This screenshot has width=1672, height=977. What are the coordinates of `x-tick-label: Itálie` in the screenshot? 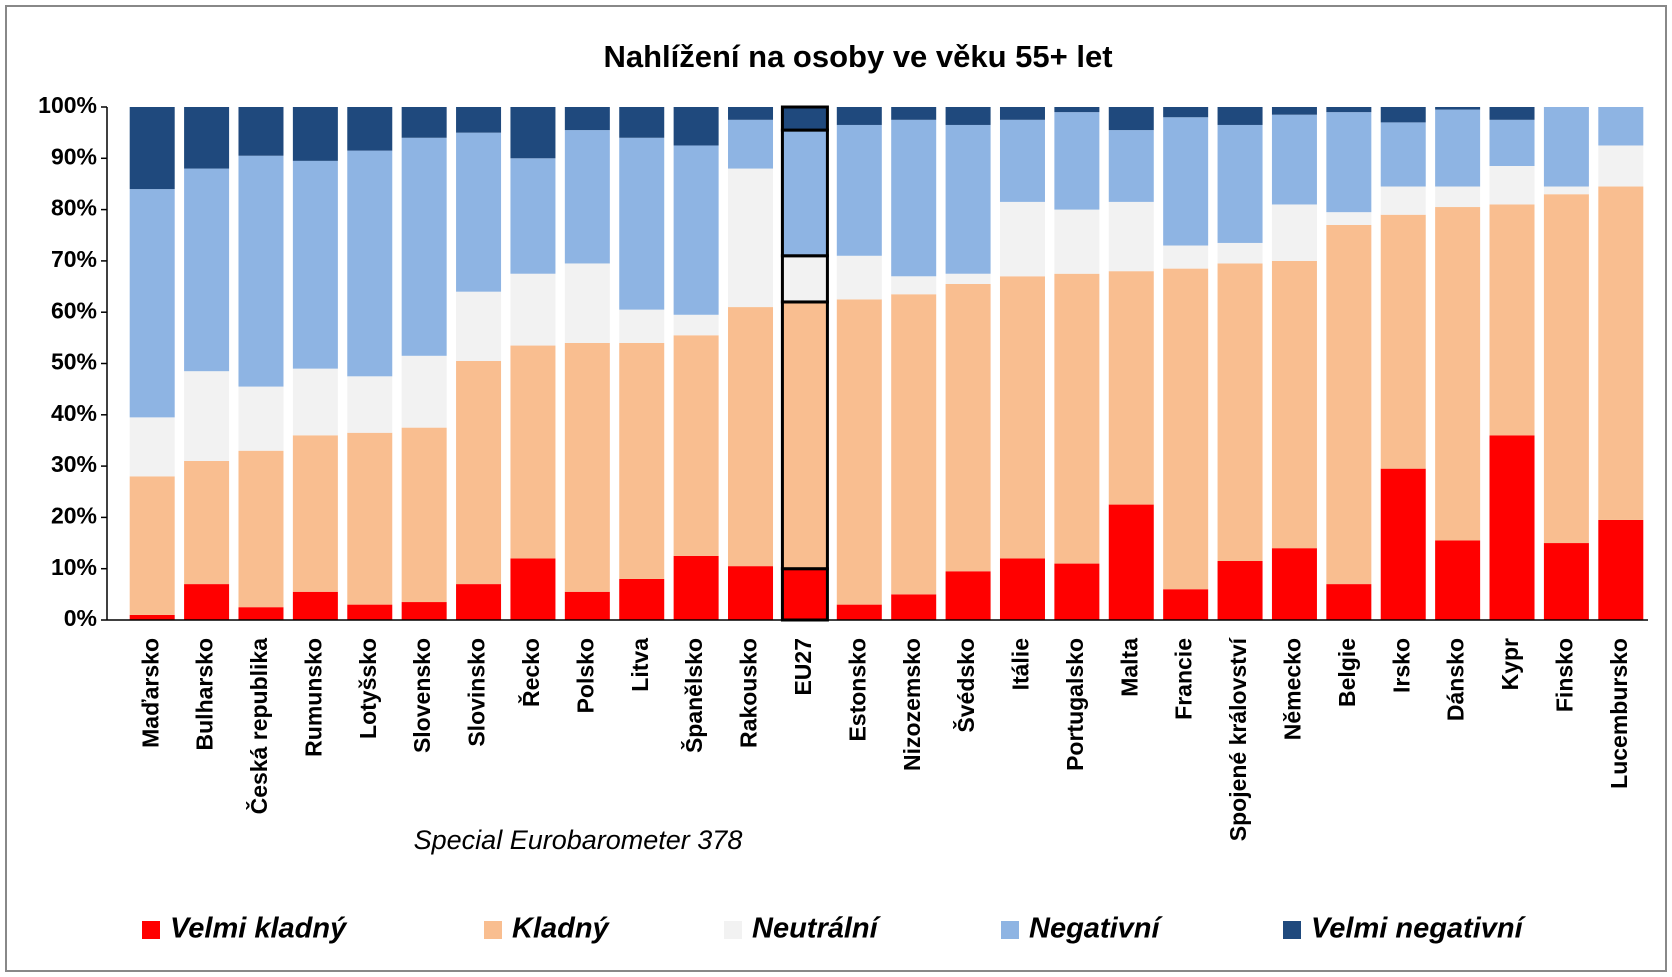 It's located at (1021, 664).